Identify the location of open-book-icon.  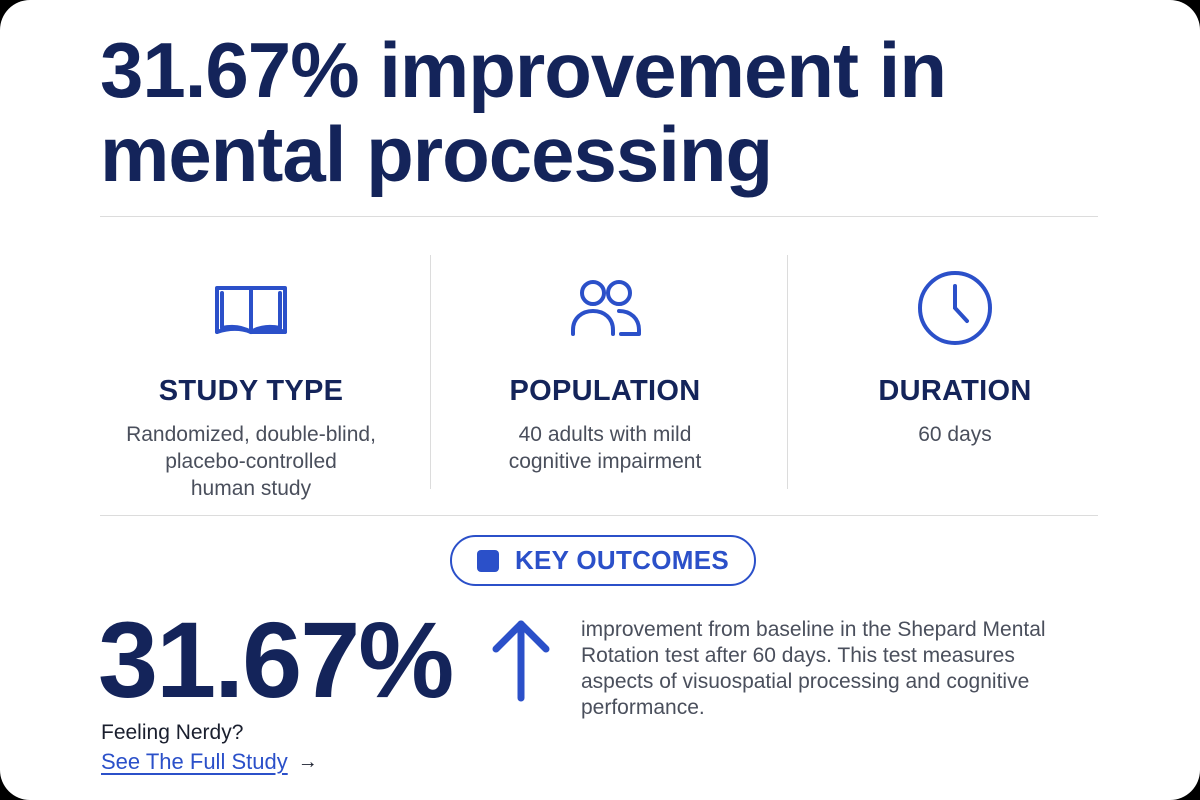
(251, 310).